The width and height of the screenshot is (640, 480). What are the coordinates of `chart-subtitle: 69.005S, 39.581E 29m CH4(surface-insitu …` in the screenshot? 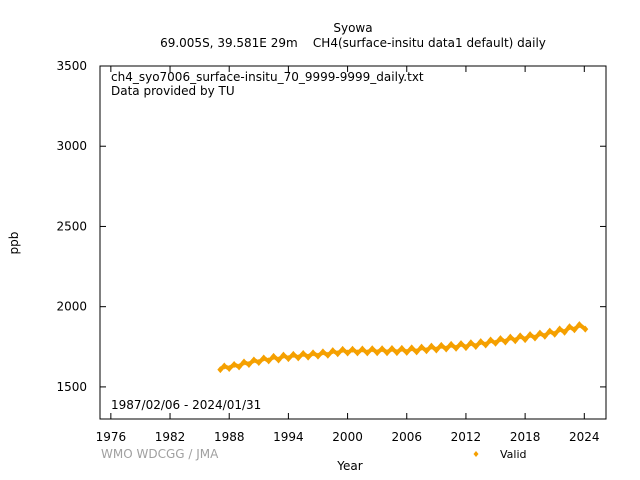 It's located at (353, 43).